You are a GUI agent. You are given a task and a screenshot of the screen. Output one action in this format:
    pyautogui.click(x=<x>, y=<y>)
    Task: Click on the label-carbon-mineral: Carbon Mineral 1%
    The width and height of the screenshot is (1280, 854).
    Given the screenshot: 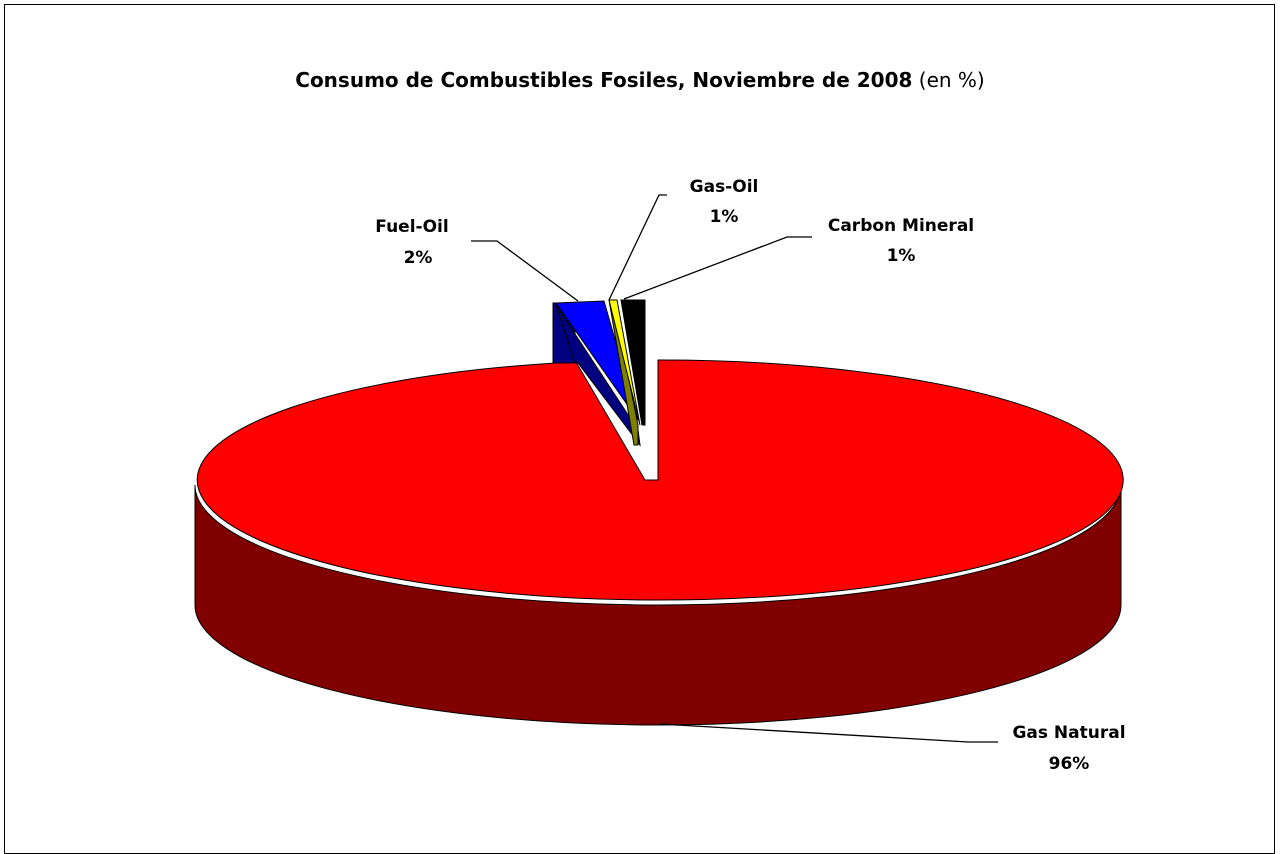 What is the action you would take?
    pyautogui.click(x=901, y=241)
    